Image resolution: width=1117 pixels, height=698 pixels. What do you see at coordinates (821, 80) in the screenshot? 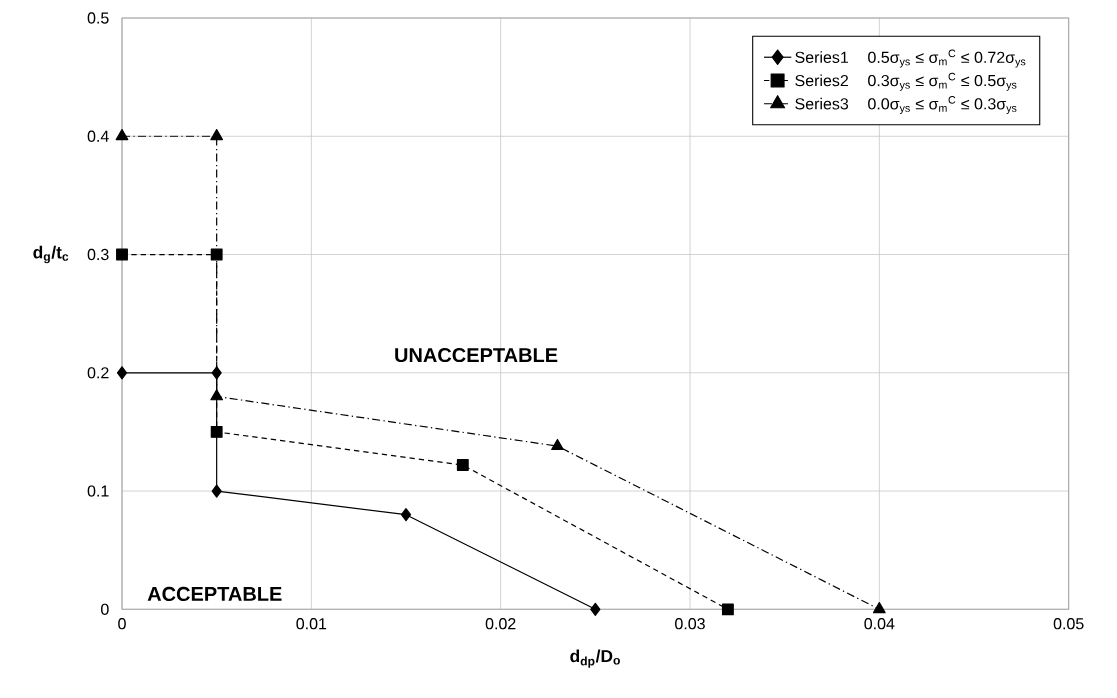
I see `legend-label: Series2` at bounding box center [821, 80].